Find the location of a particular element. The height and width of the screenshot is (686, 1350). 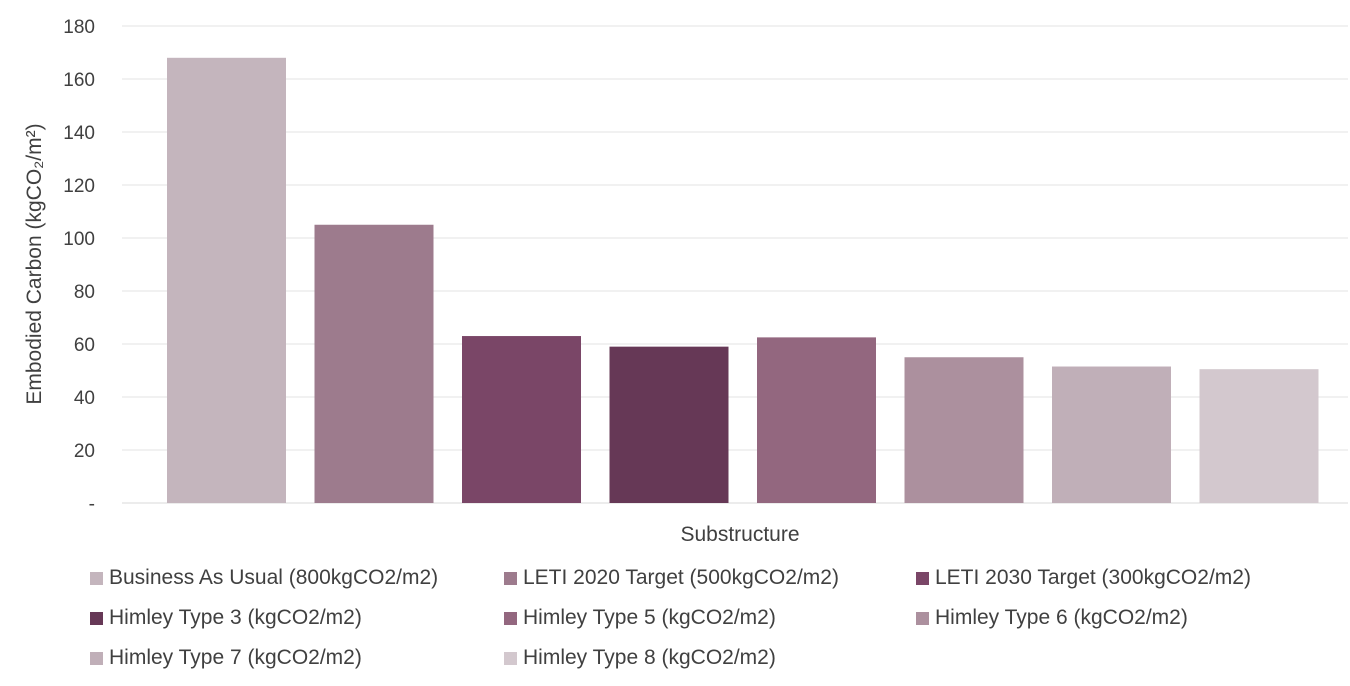

legend-label: LETI 2020 Target (500kgCO2/m2) is located at coordinates (681, 577).